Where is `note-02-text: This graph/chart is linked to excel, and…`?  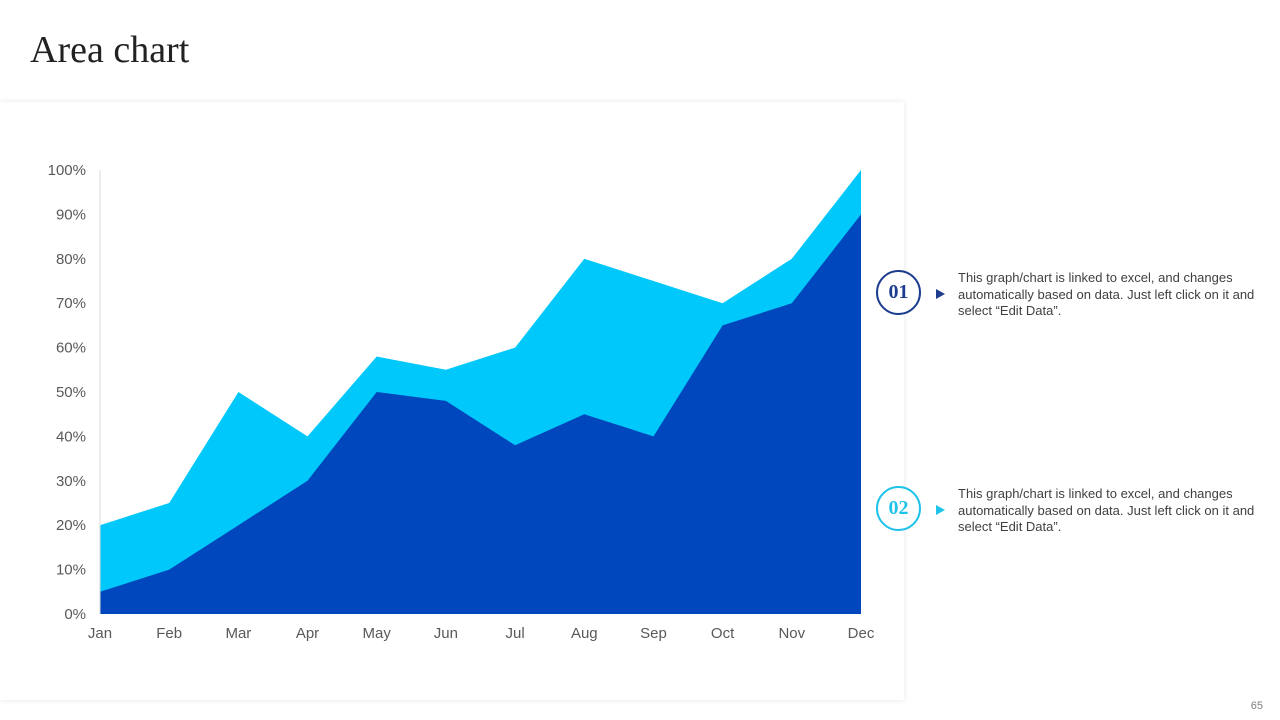
note-02-text: This graph/chart is linked to excel, and… is located at coordinates (1106, 510).